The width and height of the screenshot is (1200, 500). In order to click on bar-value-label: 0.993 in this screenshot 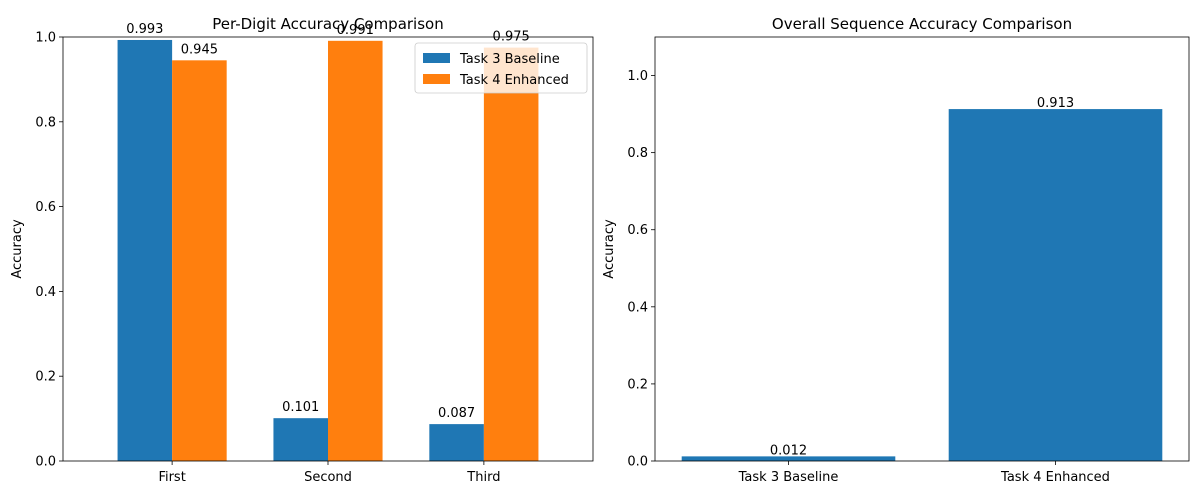, I will do `click(144, 29)`.